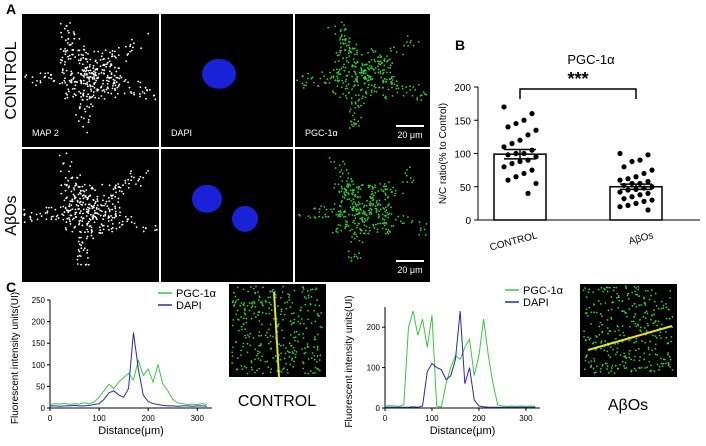  I want to click on y-tick-label: 200, so click(374, 327).